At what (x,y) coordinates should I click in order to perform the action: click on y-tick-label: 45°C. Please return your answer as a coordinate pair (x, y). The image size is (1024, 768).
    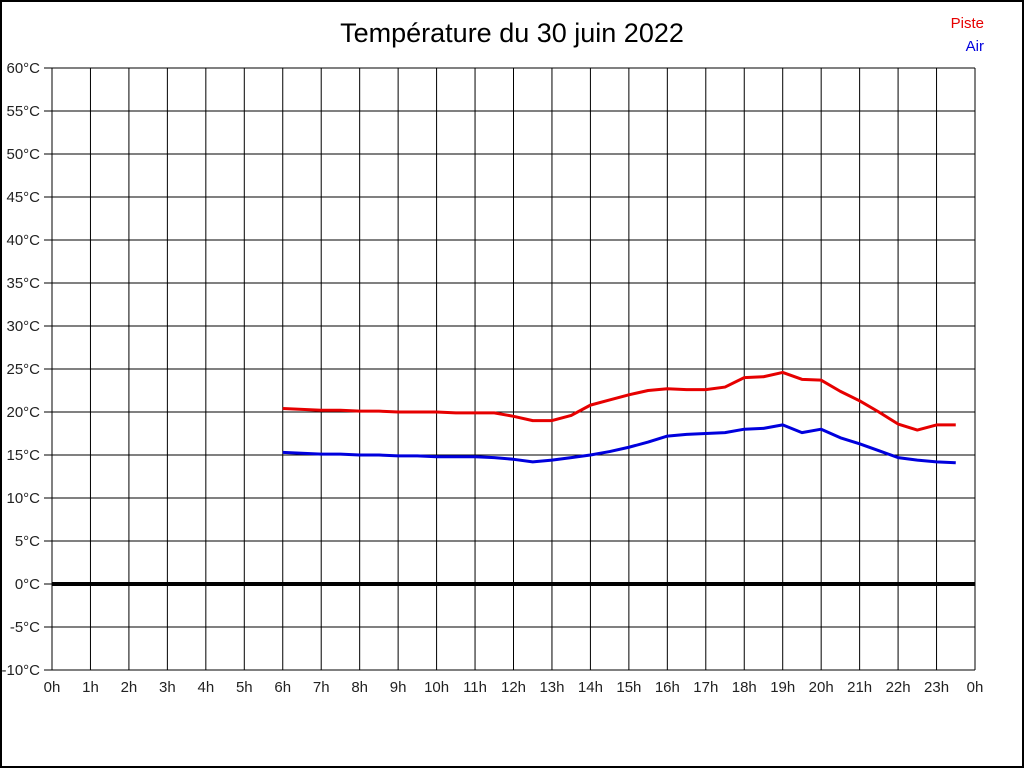
    Looking at the image, I should click on (23, 197).